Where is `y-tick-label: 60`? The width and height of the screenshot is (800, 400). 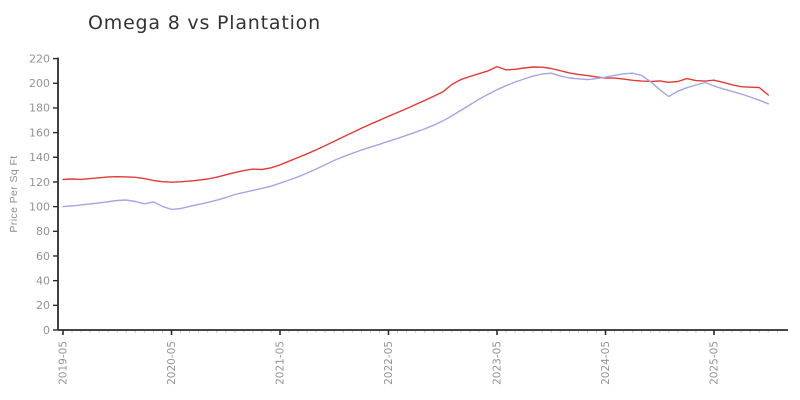 y-tick-label: 60 is located at coordinates (43, 256).